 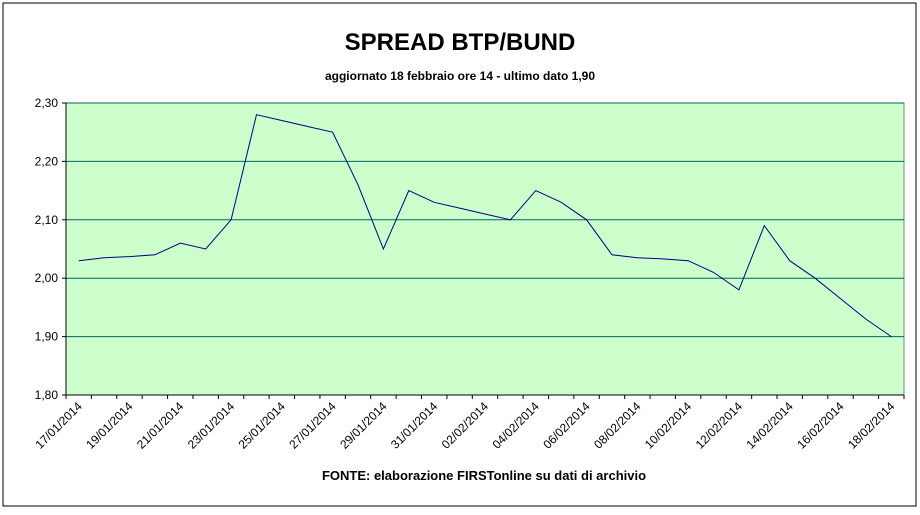 What do you see at coordinates (47, 103) in the screenshot?
I see `y-tick-label: 2,30` at bounding box center [47, 103].